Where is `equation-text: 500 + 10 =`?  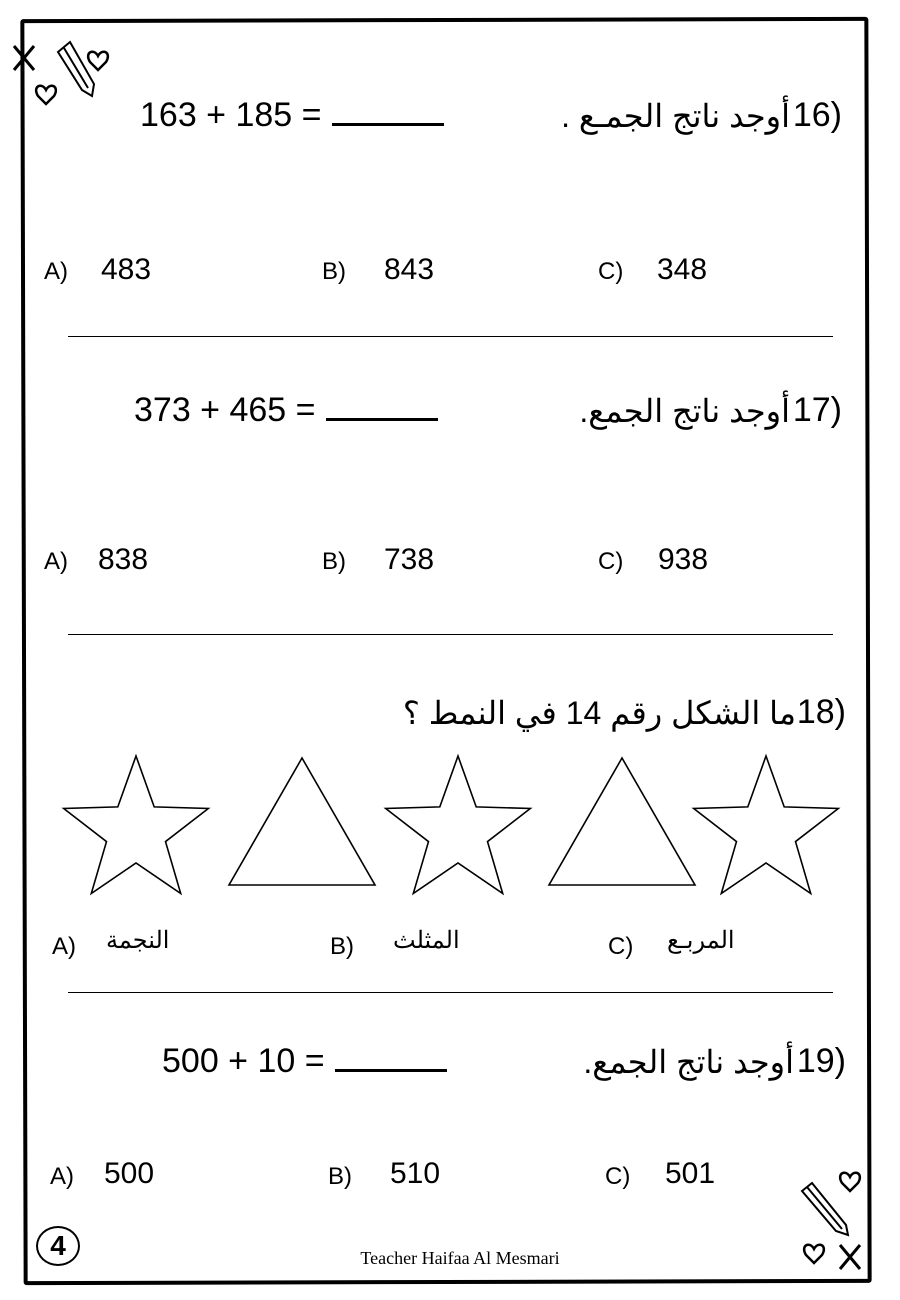
equation-text: 500 + 10 = is located at coordinates (243, 1061).